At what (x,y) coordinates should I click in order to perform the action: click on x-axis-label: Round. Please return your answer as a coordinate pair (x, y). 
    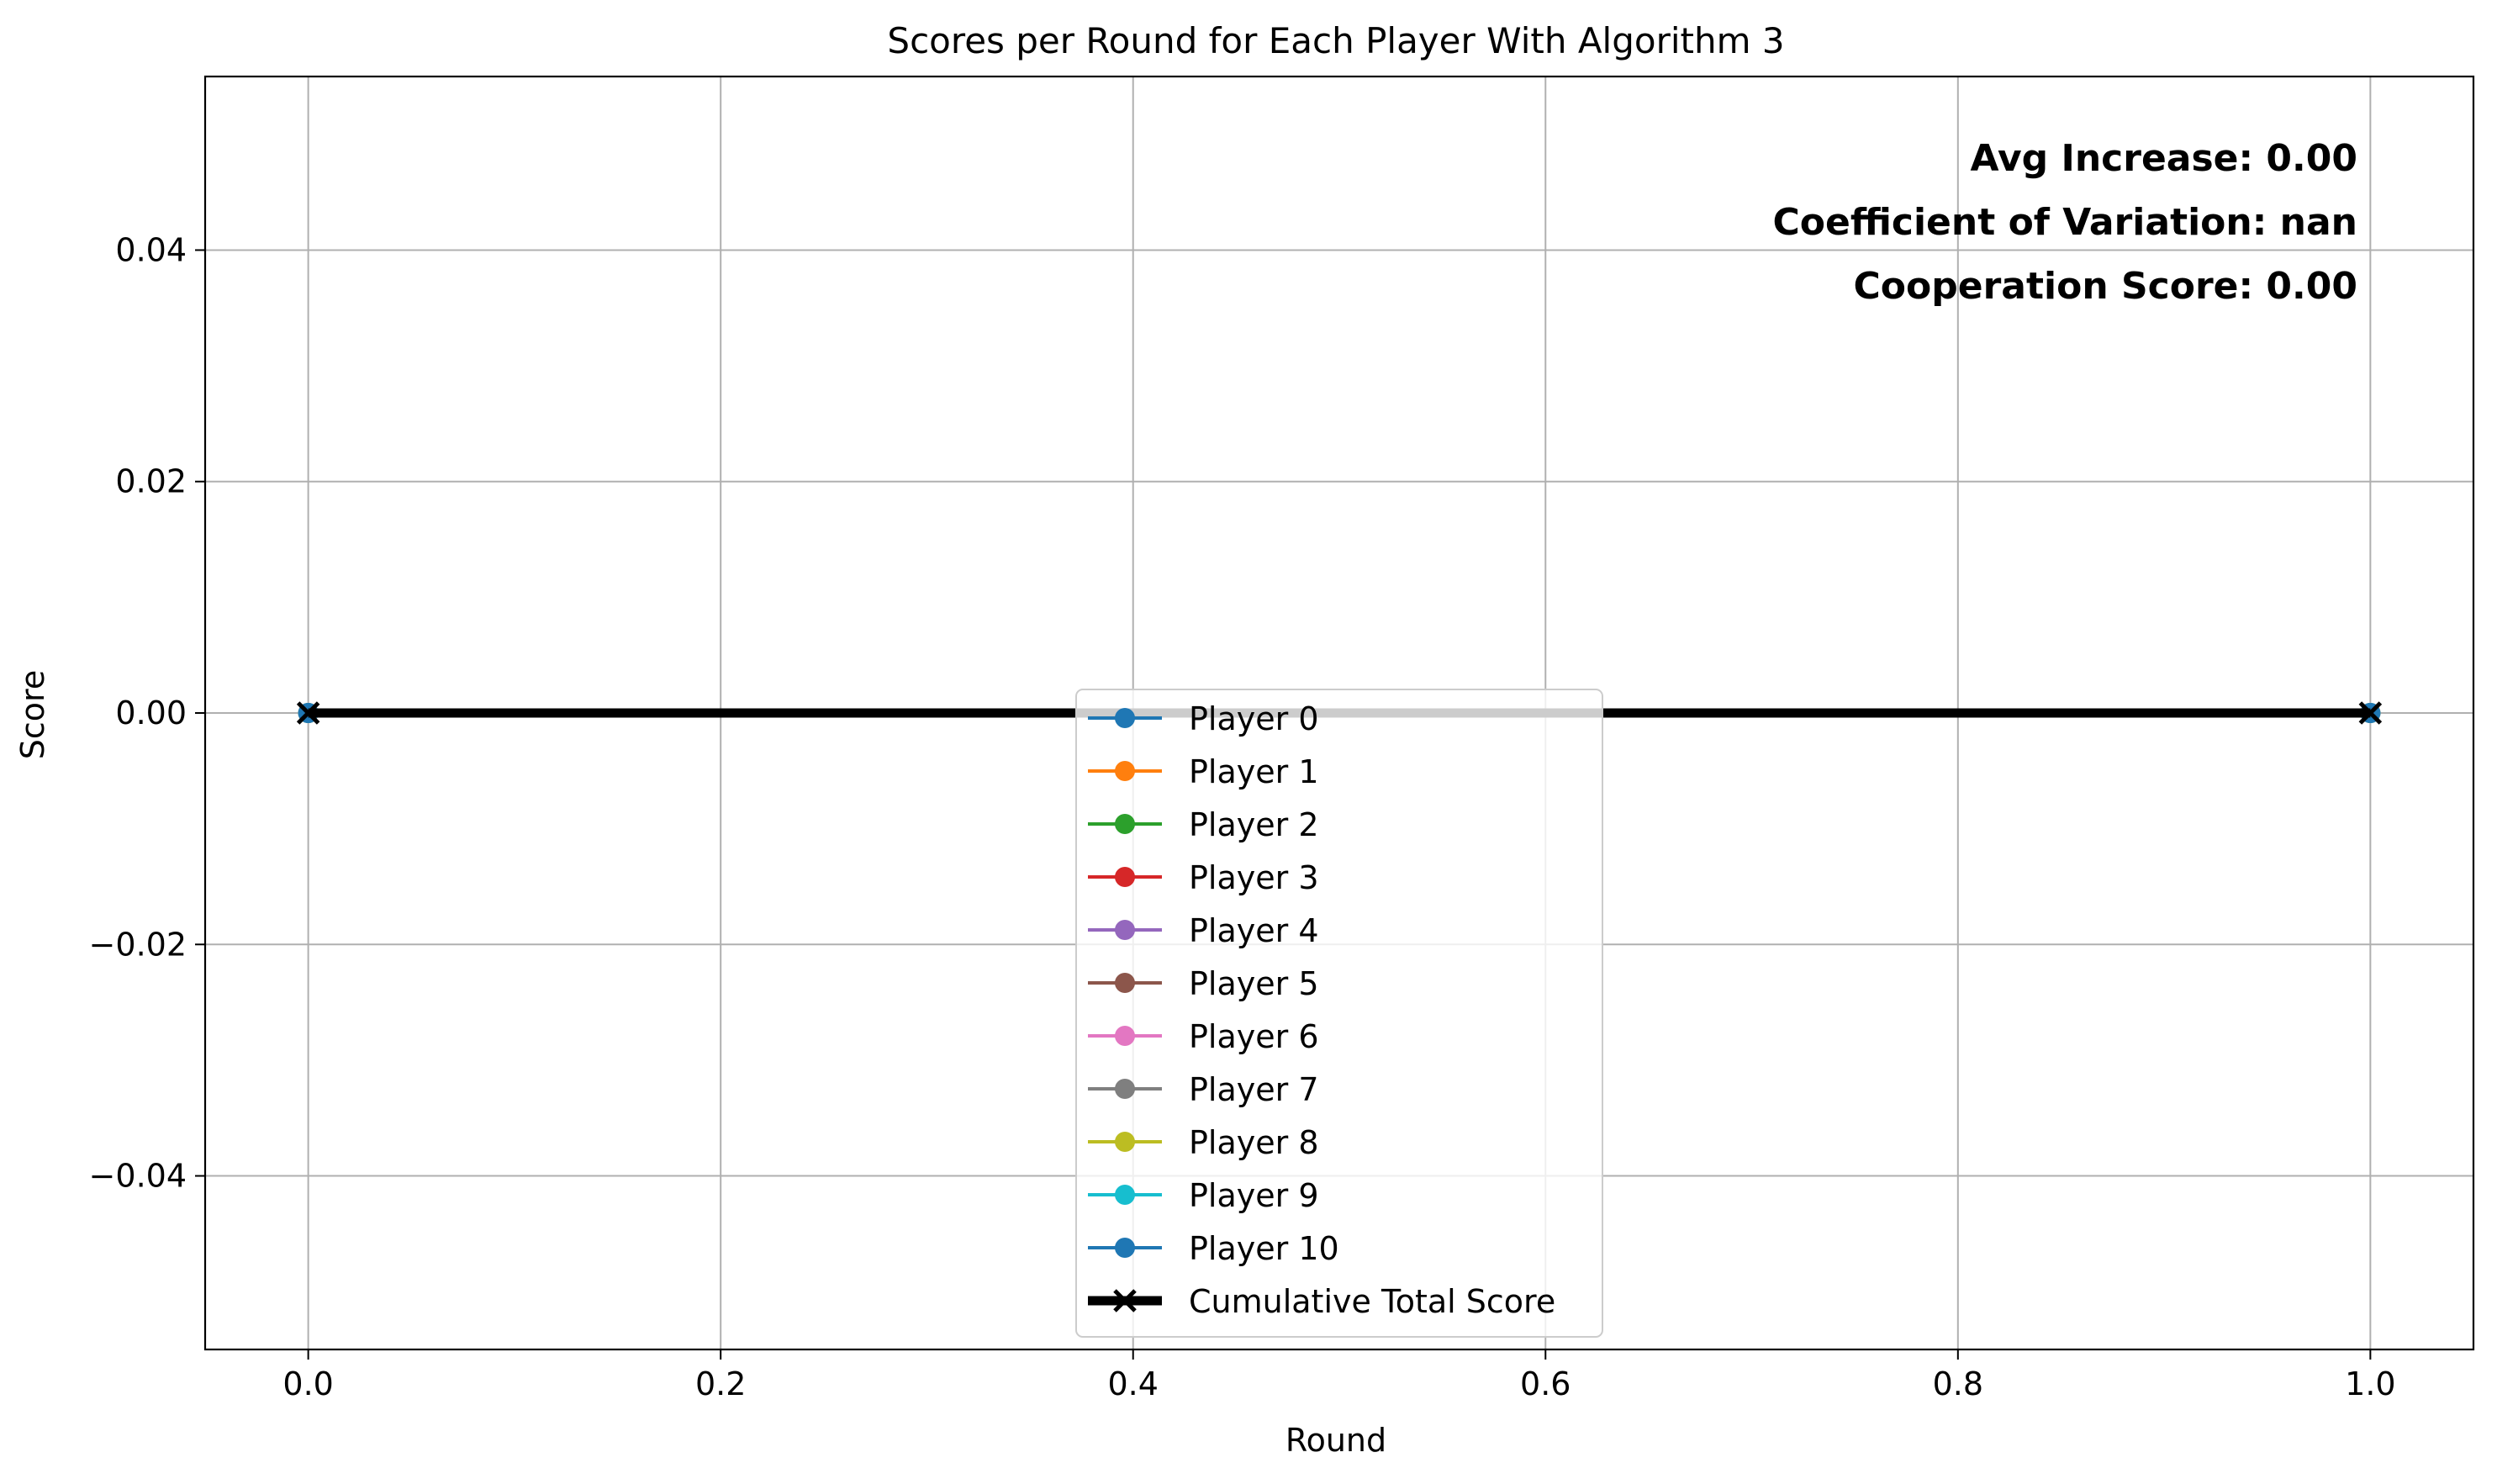
    Looking at the image, I should click on (1335, 1440).